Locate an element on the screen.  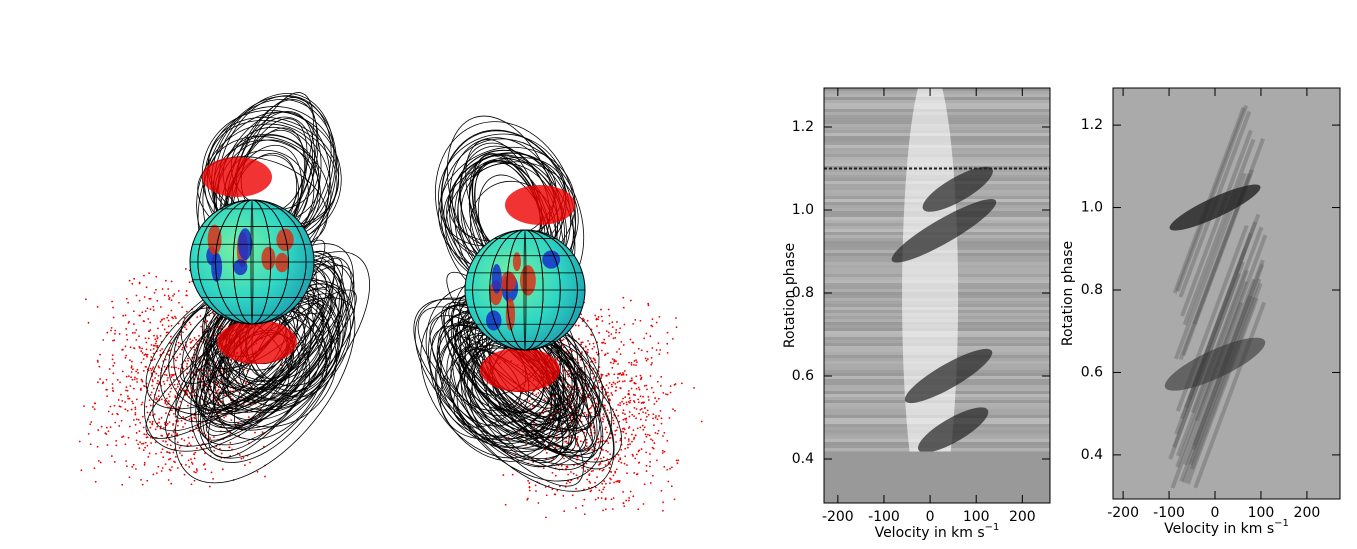
x-tick-label: -200 is located at coordinates (1123, 513).